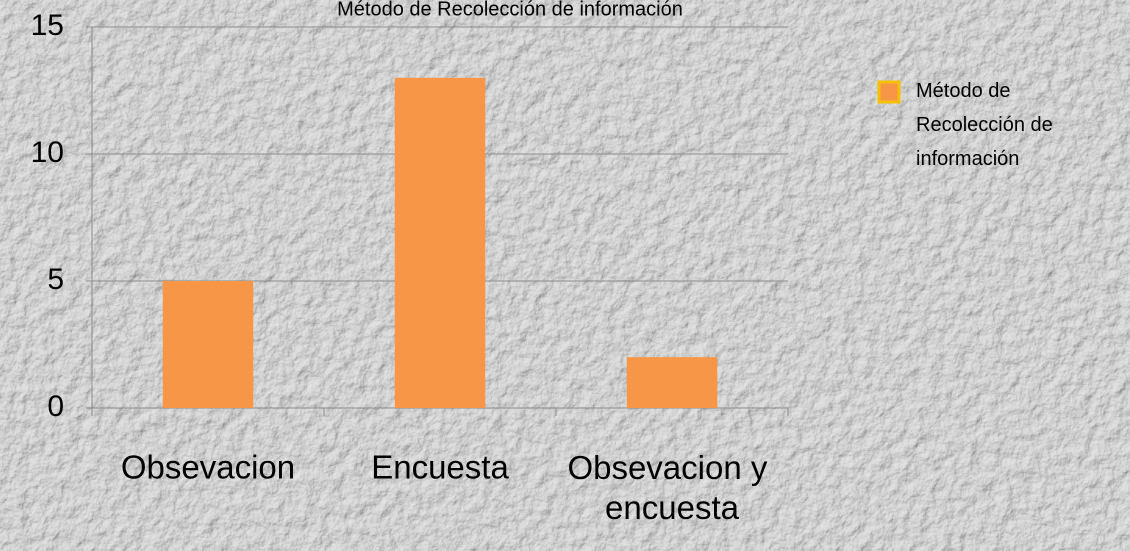 The image size is (1130, 551). What do you see at coordinates (208, 467) in the screenshot?
I see `x-tick-label: Obsevacion` at bounding box center [208, 467].